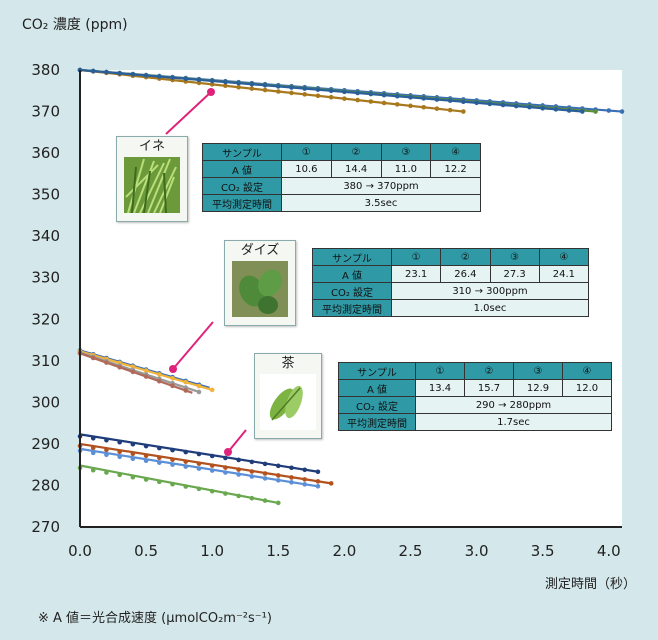 Image resolution: width=658 pixels, height=640 pixels. Describe the element at coordinates (75, 25) in the screenshot. I see `y-axis-title: CO₂ 濃度 (ppm)` at that location.